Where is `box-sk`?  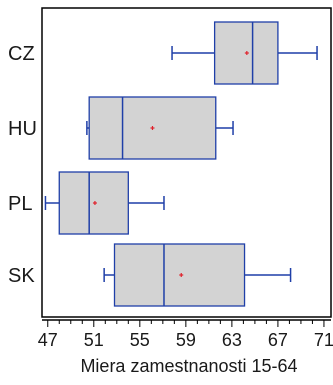 box-sk is located at coordinates (197, 275).